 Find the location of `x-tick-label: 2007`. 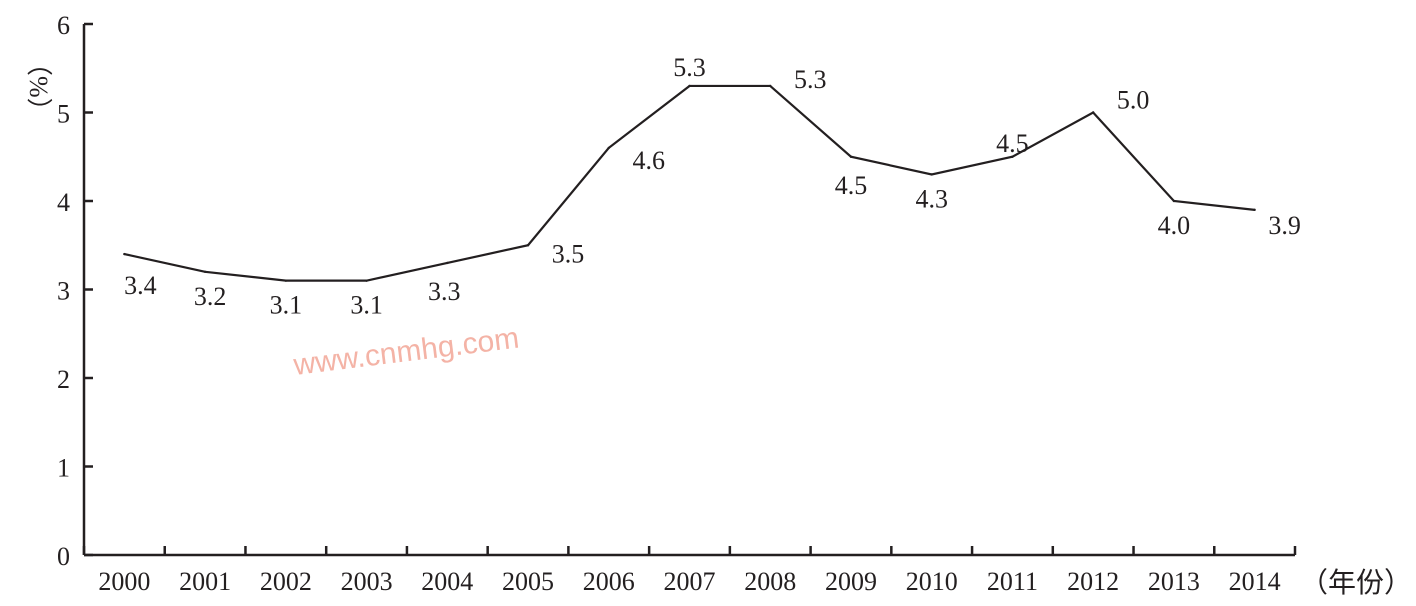

x-tick-label: 2007 is located at coordinates (690, 581).